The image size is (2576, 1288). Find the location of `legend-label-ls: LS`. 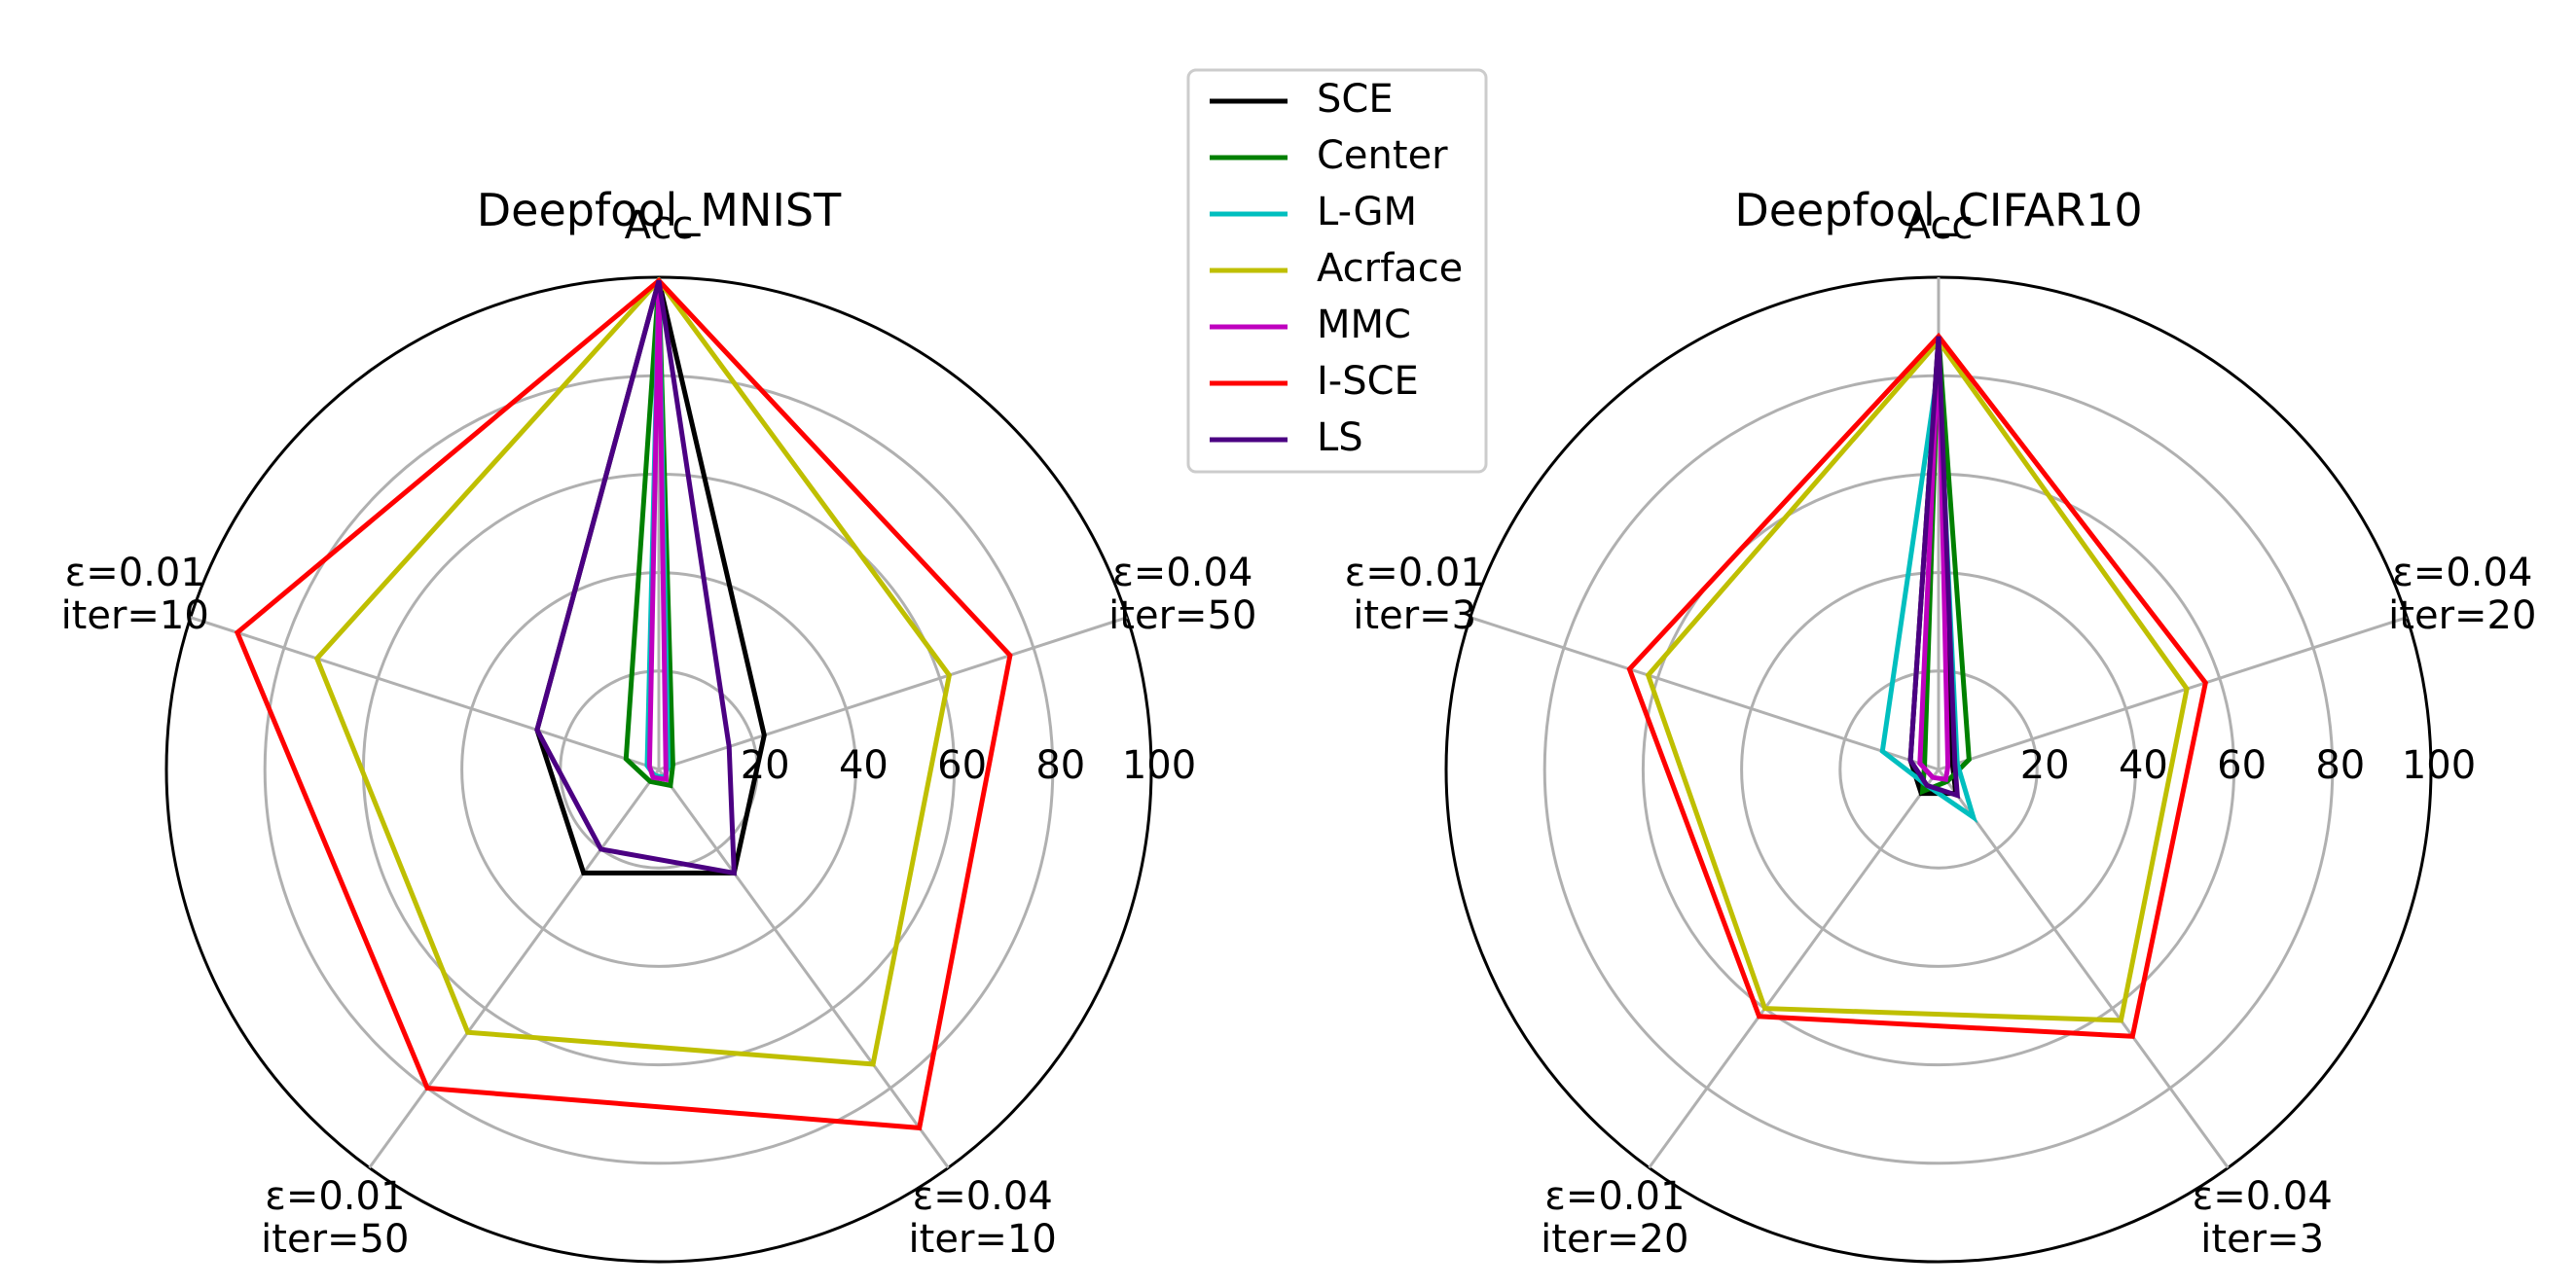

legend-label-ls: LS is located at coordinates (1340, 437).